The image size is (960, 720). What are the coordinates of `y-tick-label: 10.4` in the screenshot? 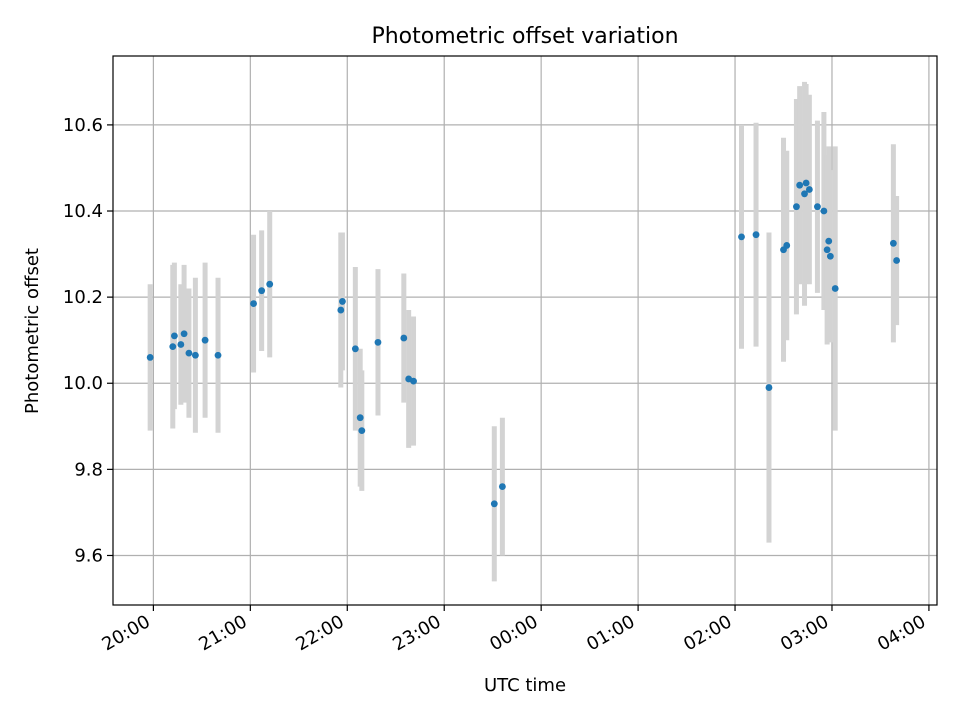 It's located at (83, 211).